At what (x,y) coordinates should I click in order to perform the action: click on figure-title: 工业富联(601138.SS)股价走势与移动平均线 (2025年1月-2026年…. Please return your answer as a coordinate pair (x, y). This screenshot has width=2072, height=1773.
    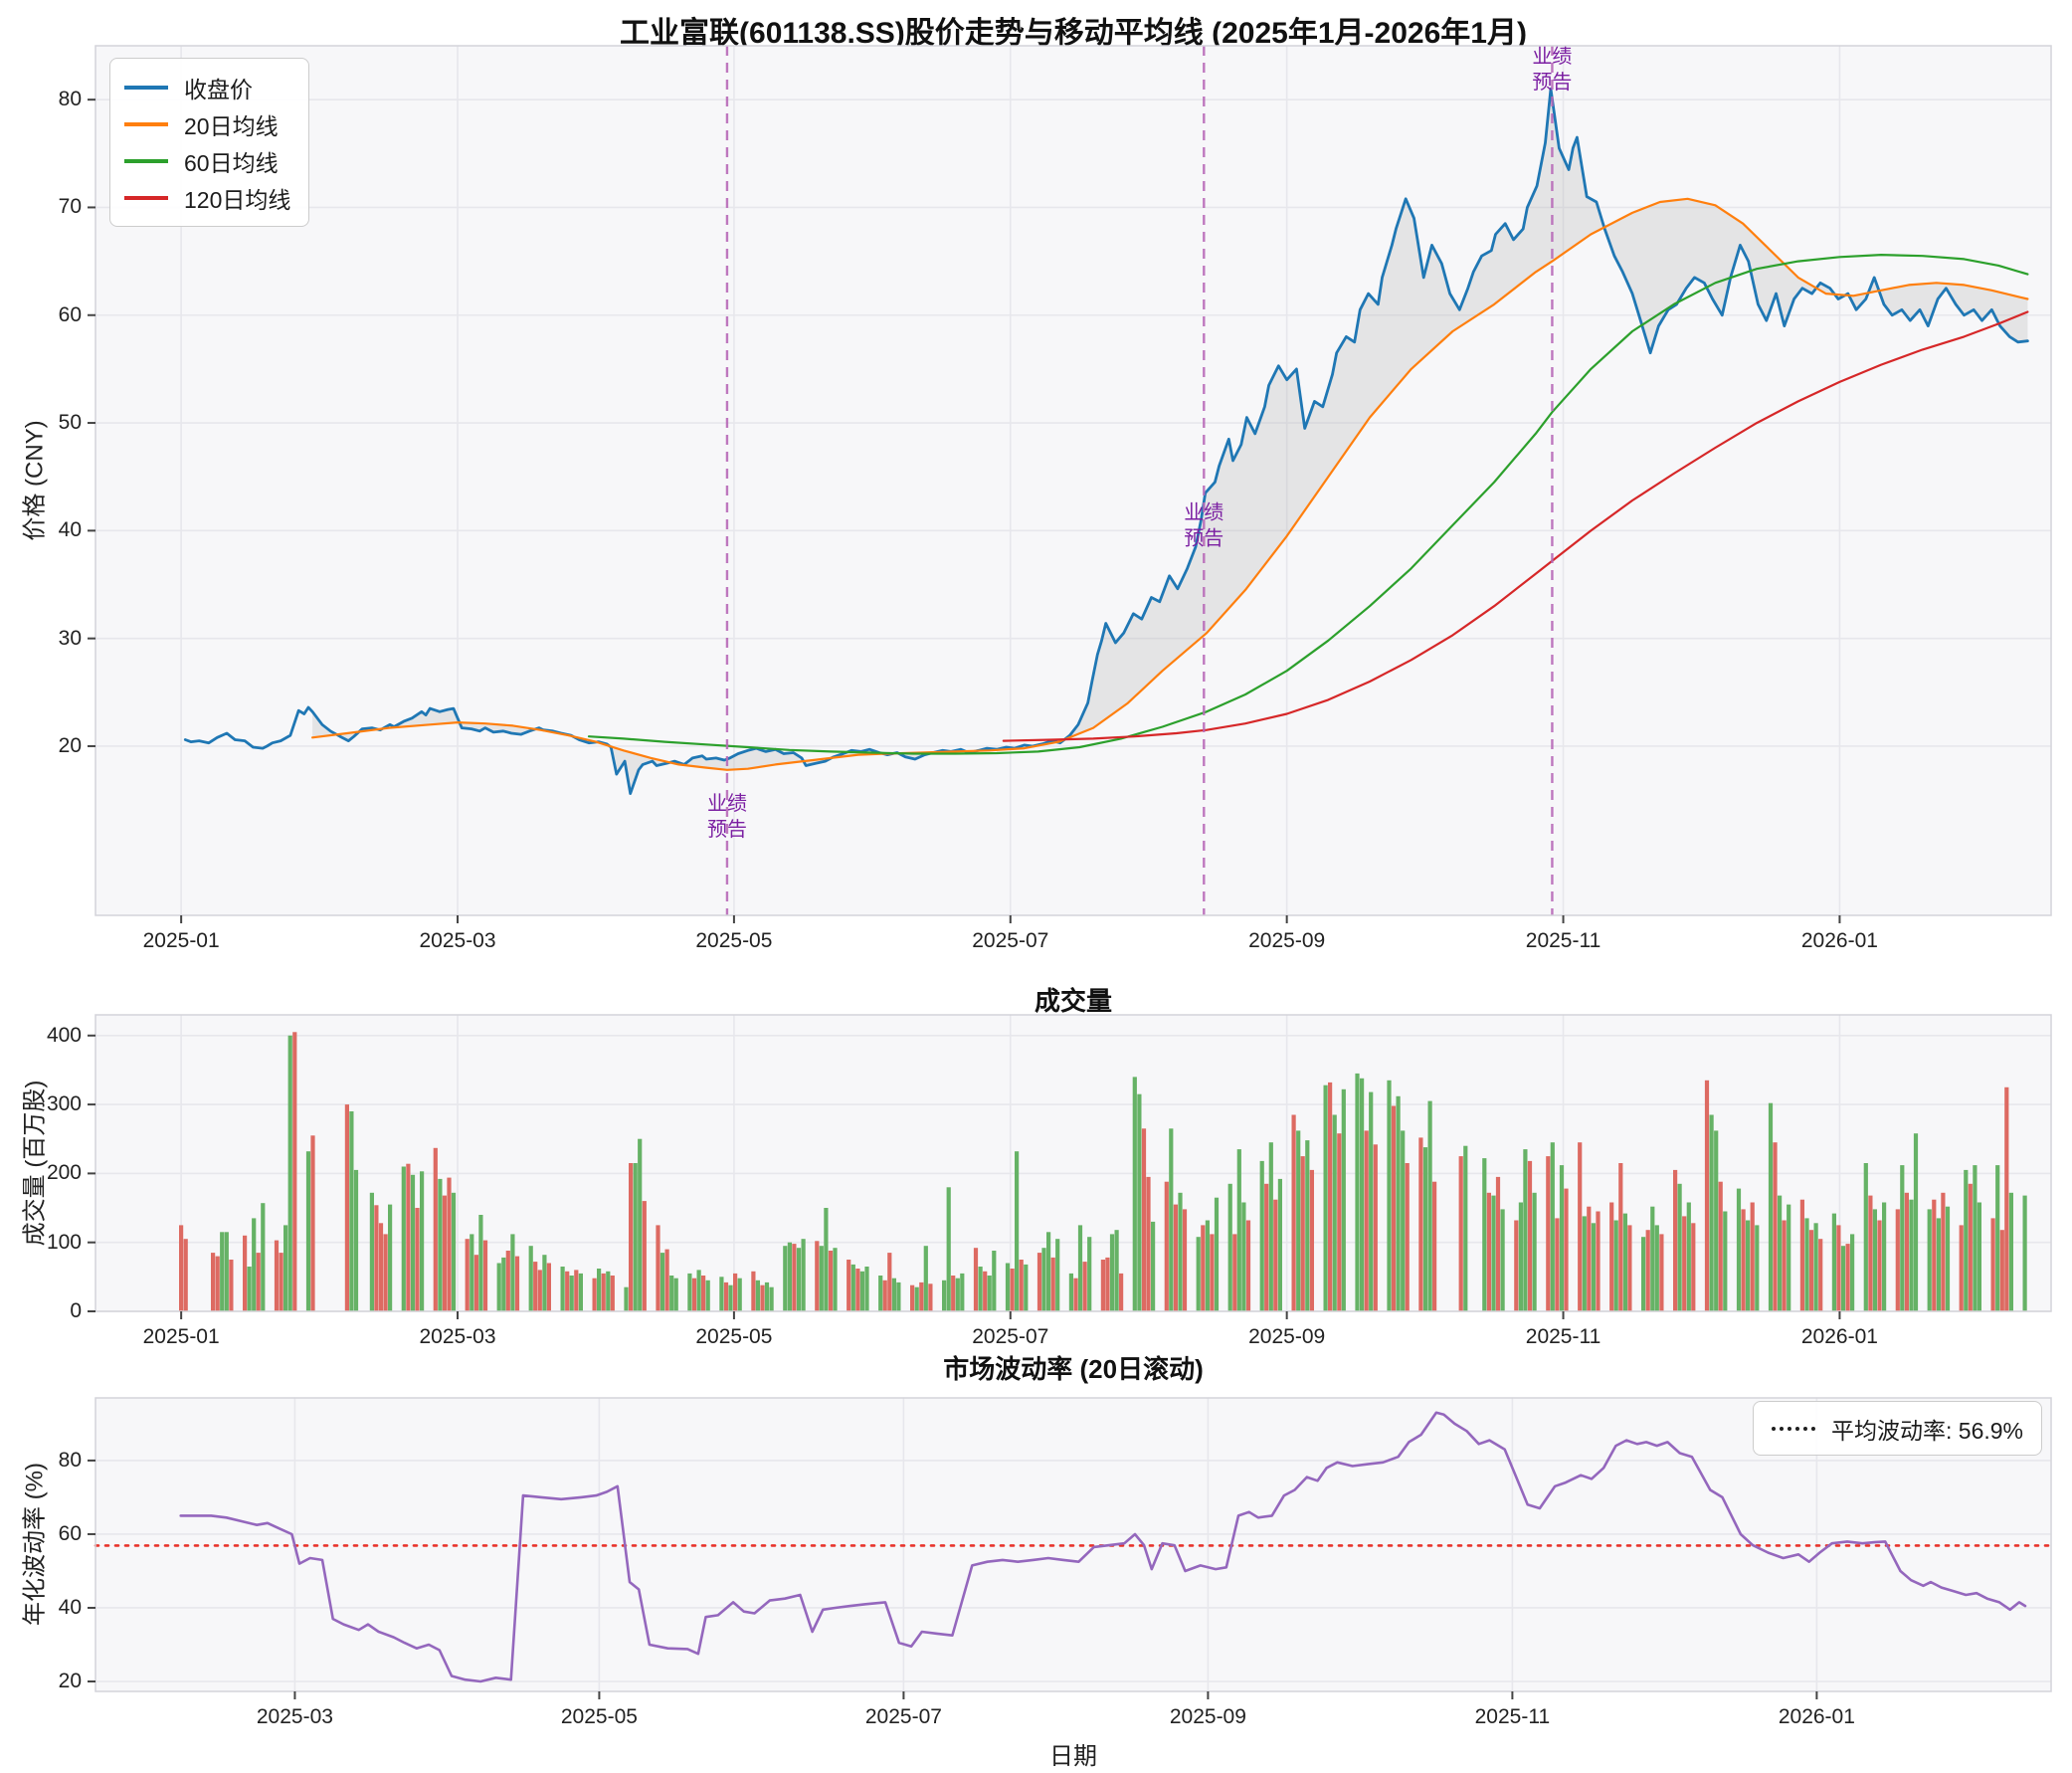
    Looking at the image, I should click on (1073, 33).